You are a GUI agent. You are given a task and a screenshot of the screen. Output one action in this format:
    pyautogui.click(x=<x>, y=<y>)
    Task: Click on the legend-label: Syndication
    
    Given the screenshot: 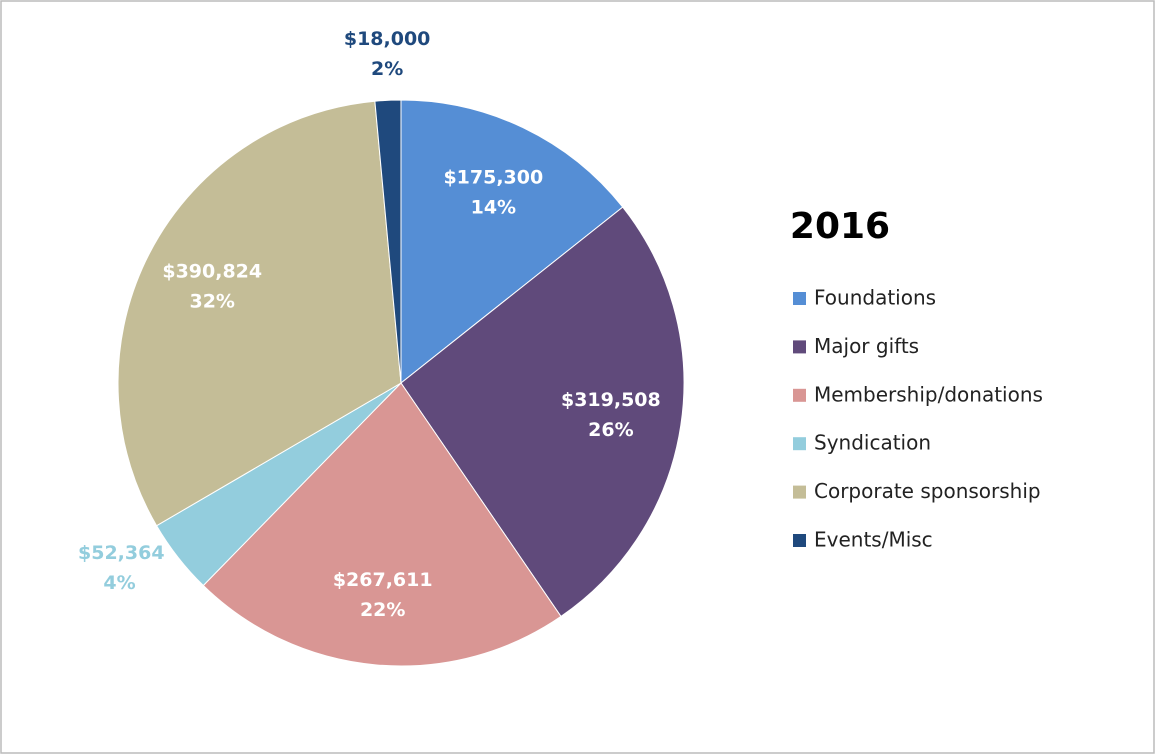 What is the action you would take?
    pyautogui.click(x=872, y=443)
    